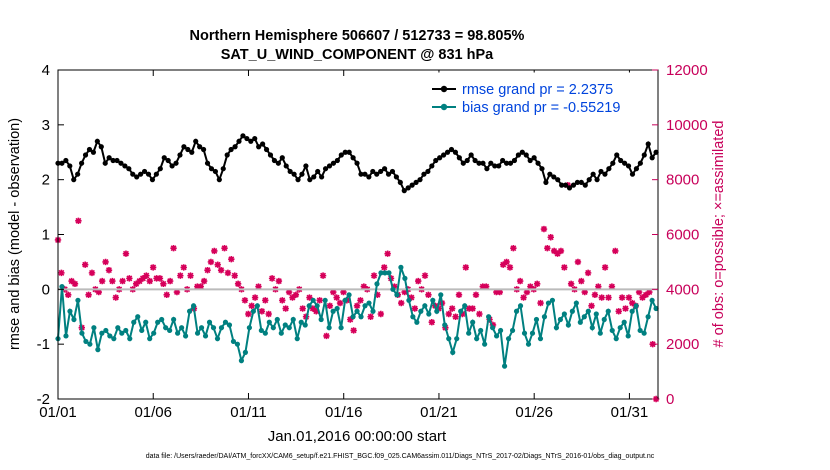 Image resolution: width=830 pixels, height=470 pixels. I want to click on left-tick-label: 1, so click(46, 235).